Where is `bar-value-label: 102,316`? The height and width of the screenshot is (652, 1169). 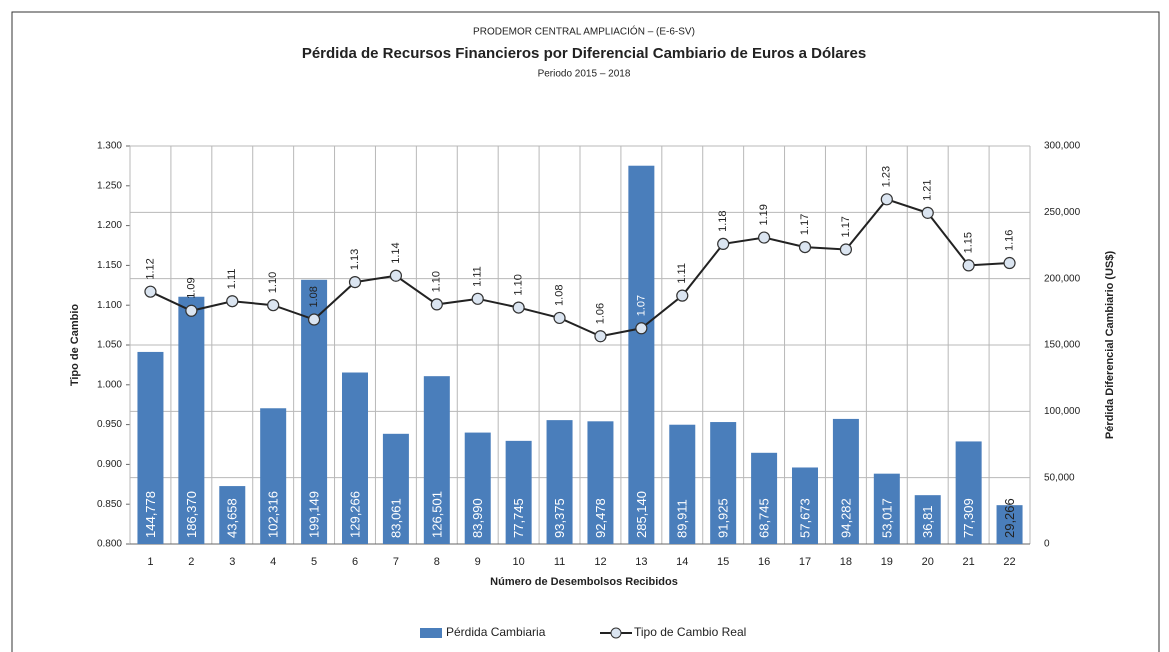
bar-value-label: 102,316 is located at coordinates (273, 514).